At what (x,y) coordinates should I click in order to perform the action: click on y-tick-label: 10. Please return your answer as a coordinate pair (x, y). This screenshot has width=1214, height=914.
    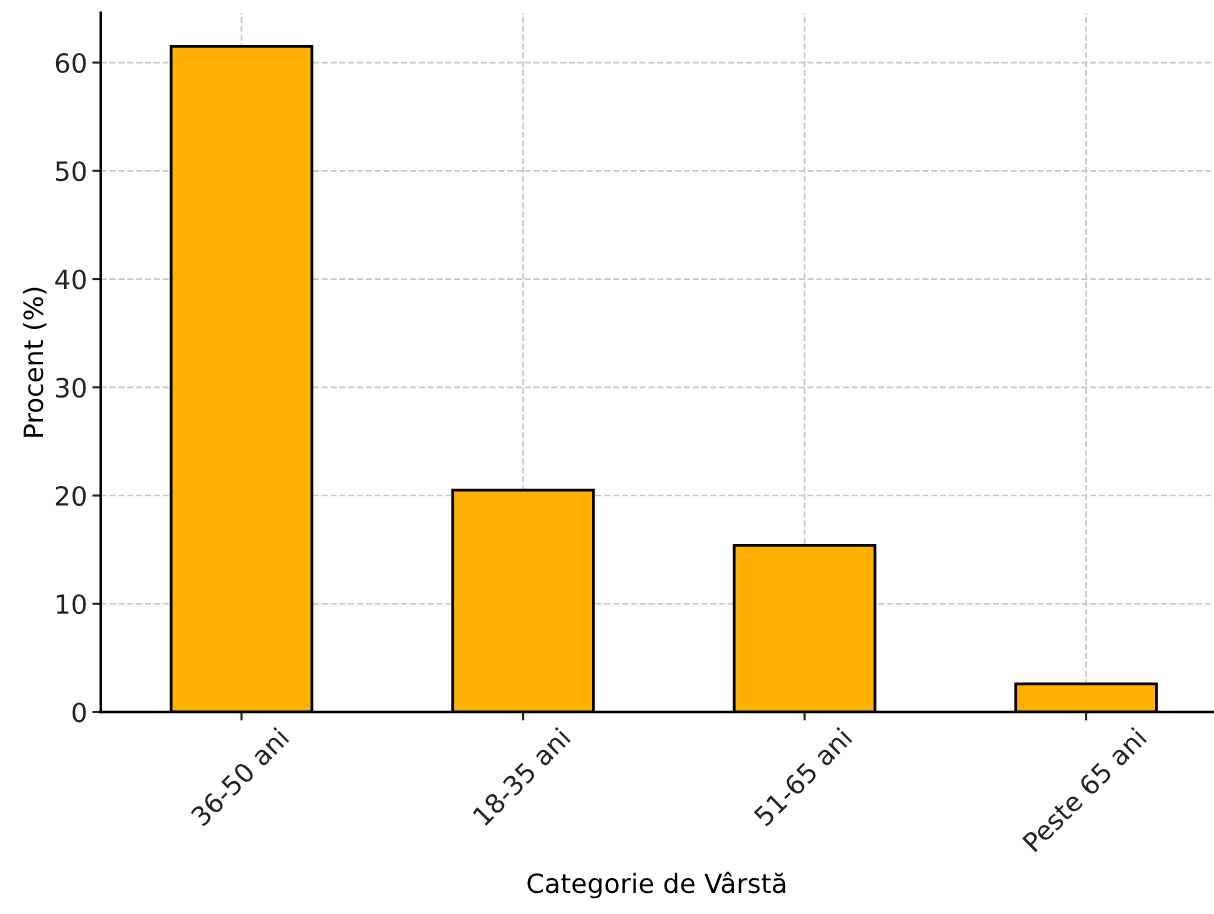
    Looking at the image, I should click on (71, 604).